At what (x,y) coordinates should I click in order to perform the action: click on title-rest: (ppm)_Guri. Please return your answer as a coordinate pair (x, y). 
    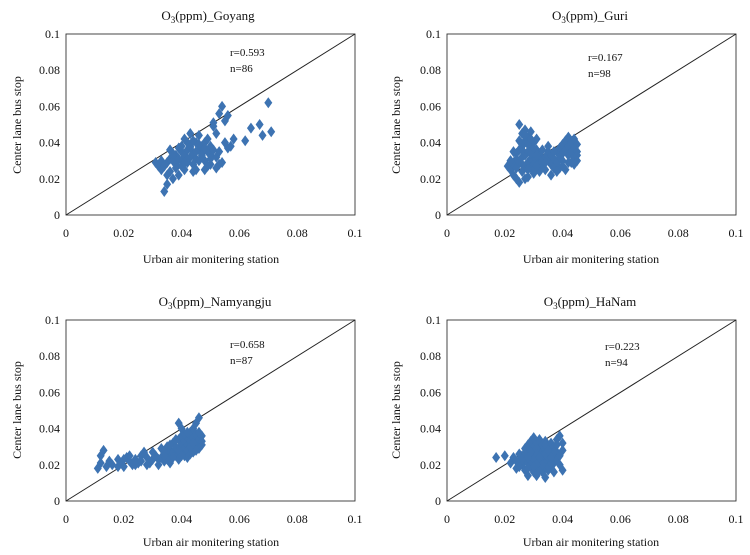
    Looking at the image, I should click on (597, 15).